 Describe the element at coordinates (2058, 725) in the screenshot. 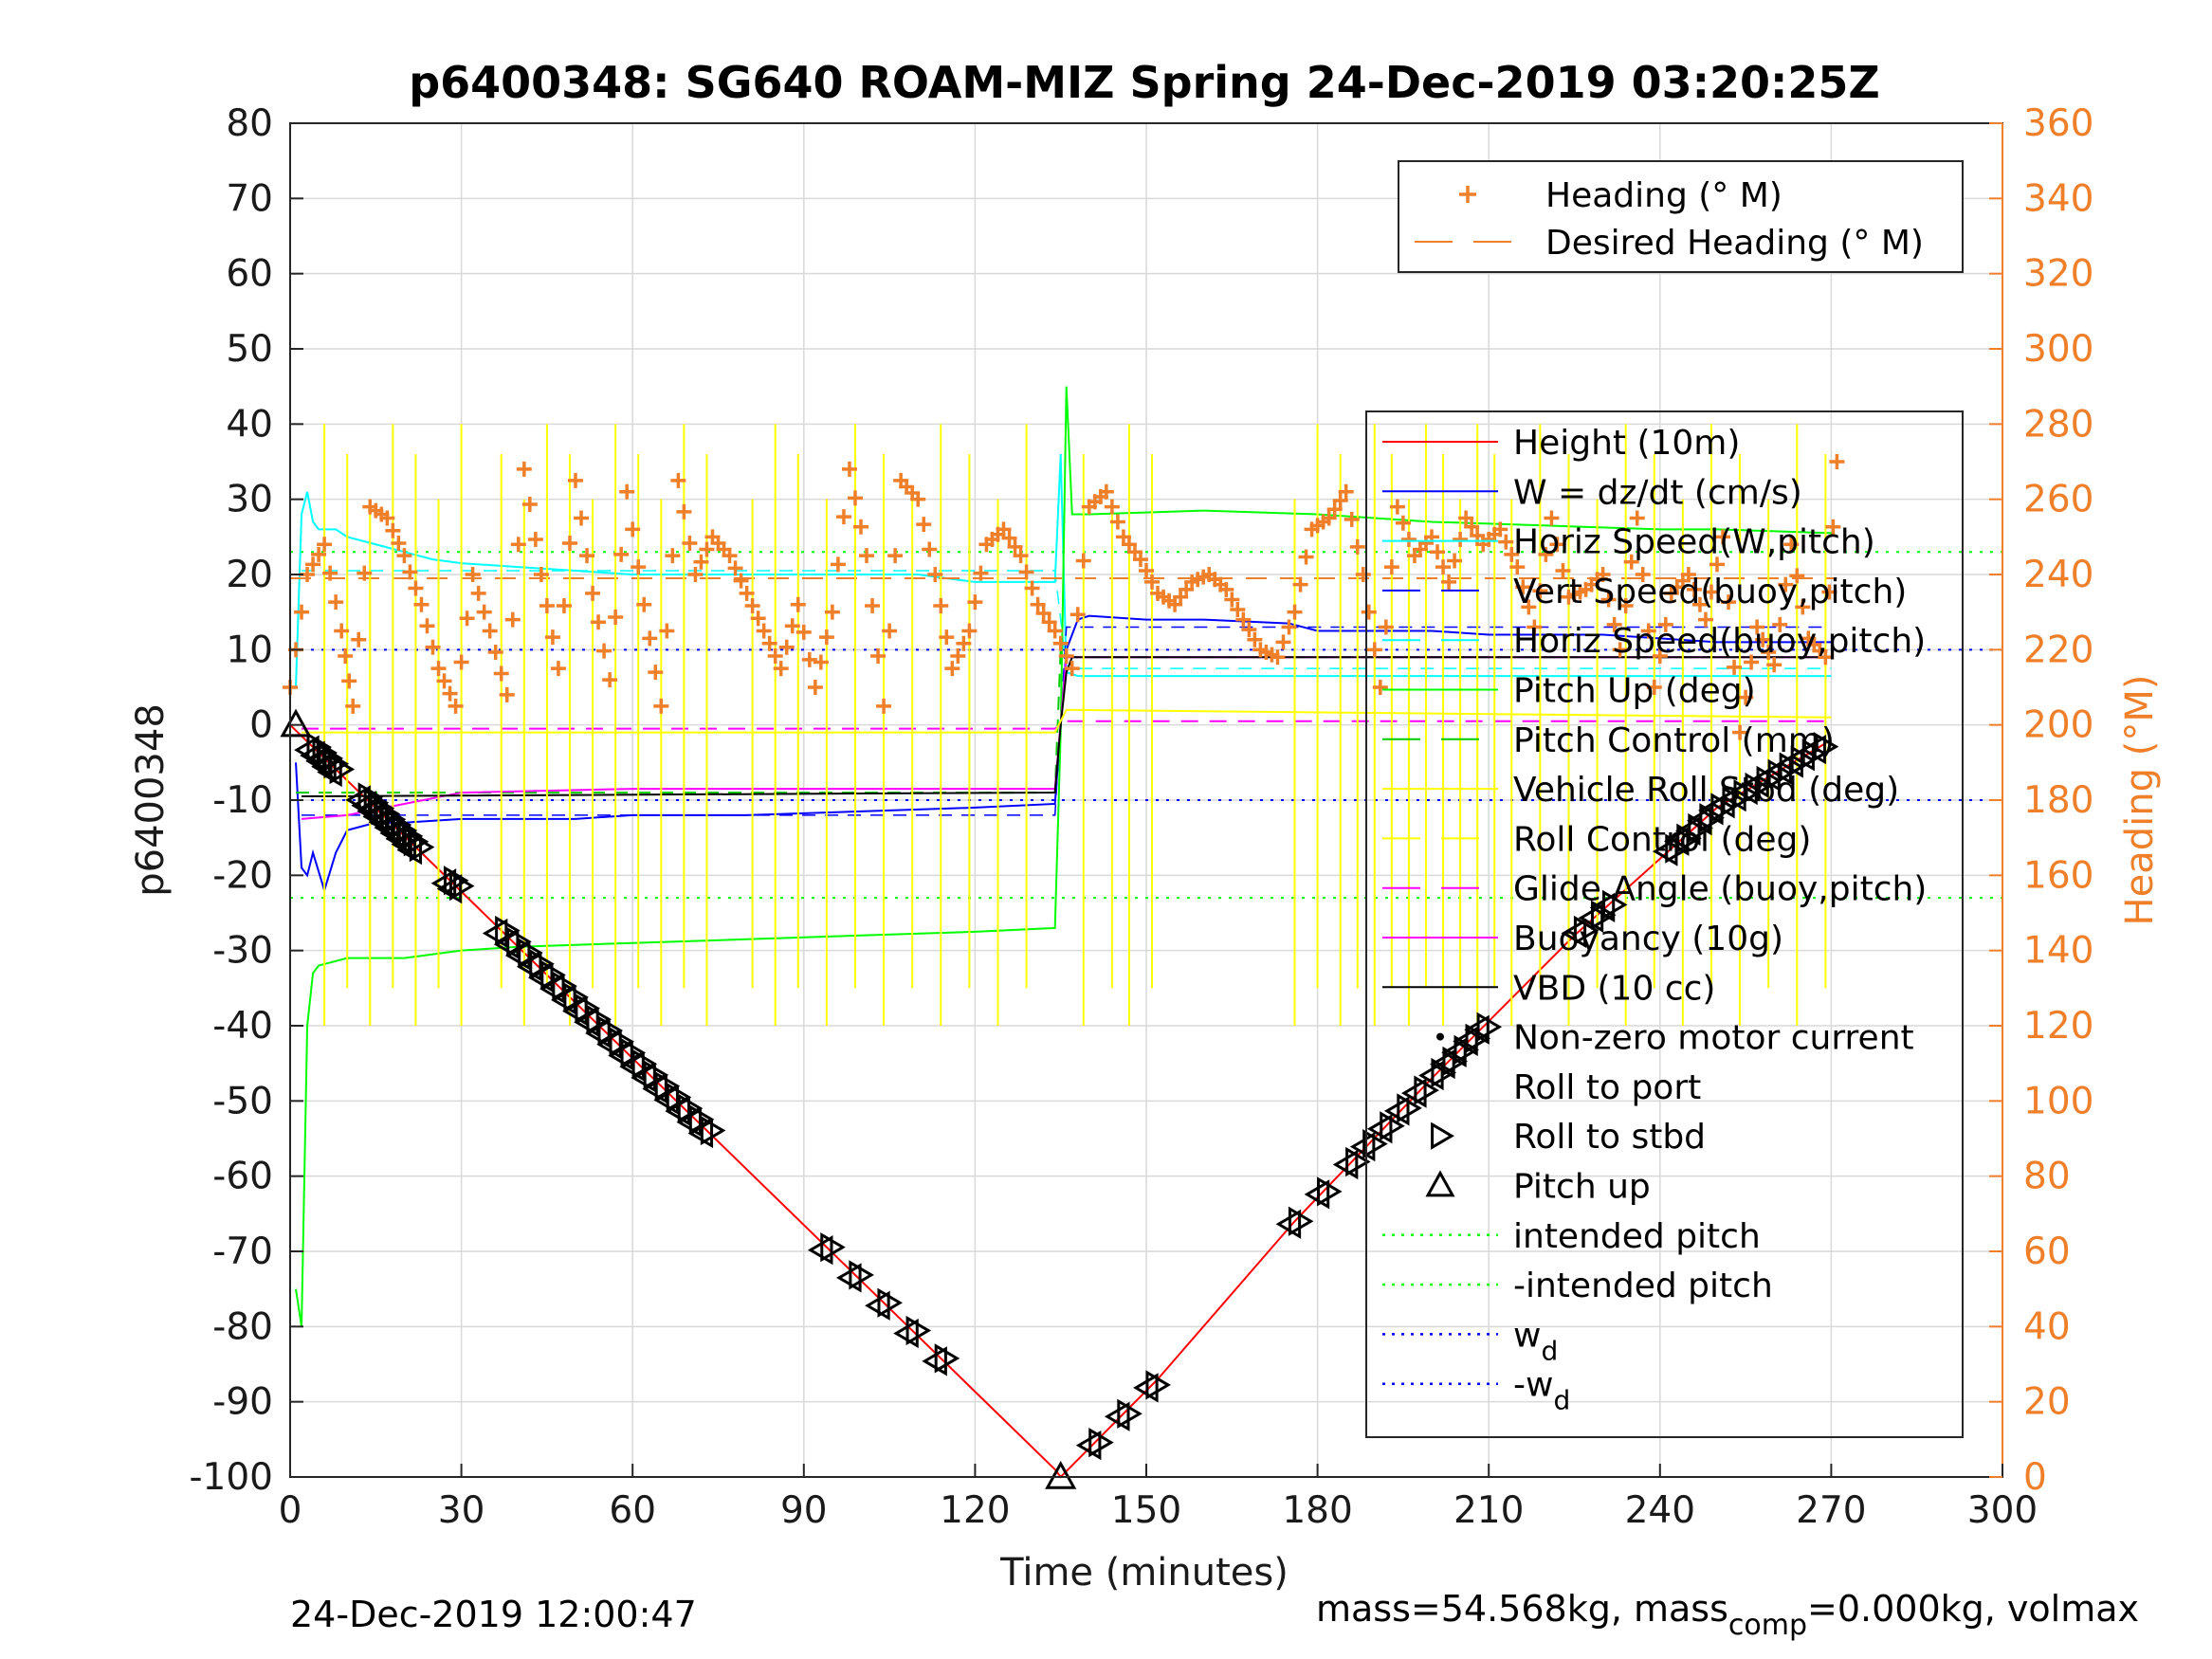

I see `y-right-tick-label: 200` at that location.